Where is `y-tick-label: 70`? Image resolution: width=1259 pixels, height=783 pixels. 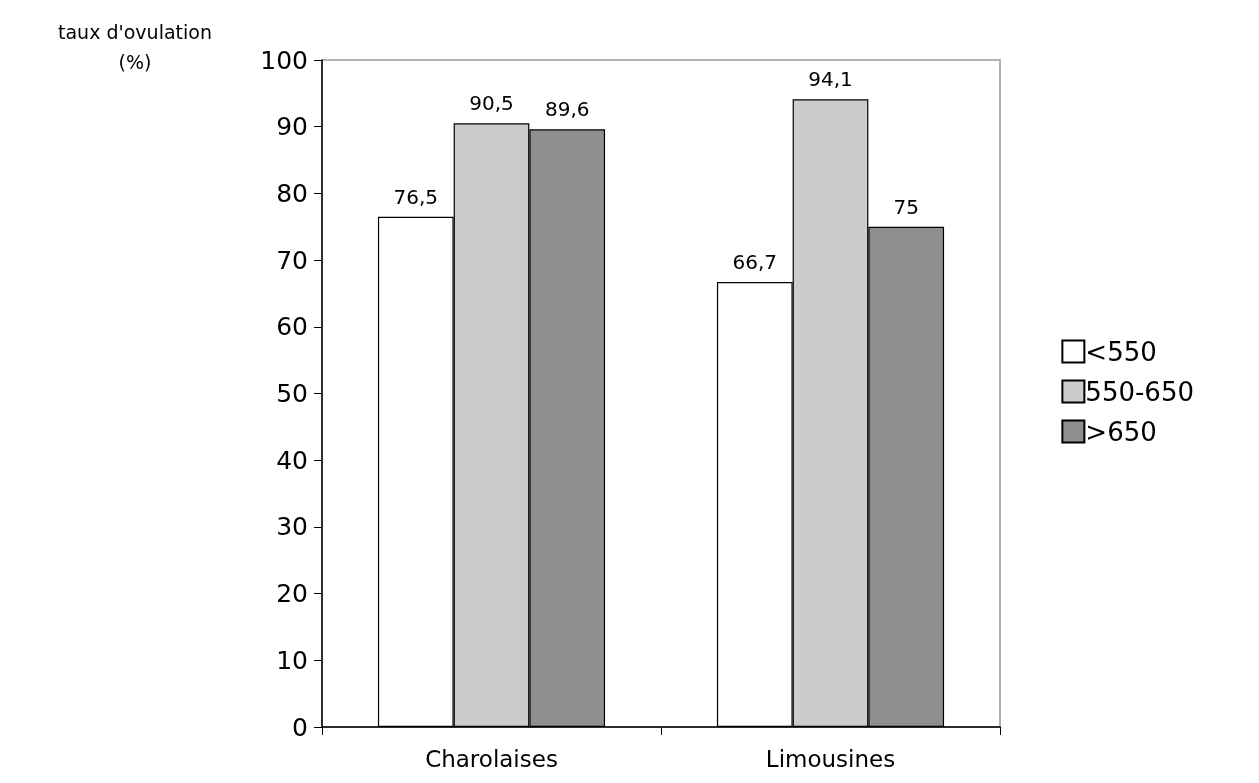 y-tick-label: 70 is located at coordinates (292, 260).